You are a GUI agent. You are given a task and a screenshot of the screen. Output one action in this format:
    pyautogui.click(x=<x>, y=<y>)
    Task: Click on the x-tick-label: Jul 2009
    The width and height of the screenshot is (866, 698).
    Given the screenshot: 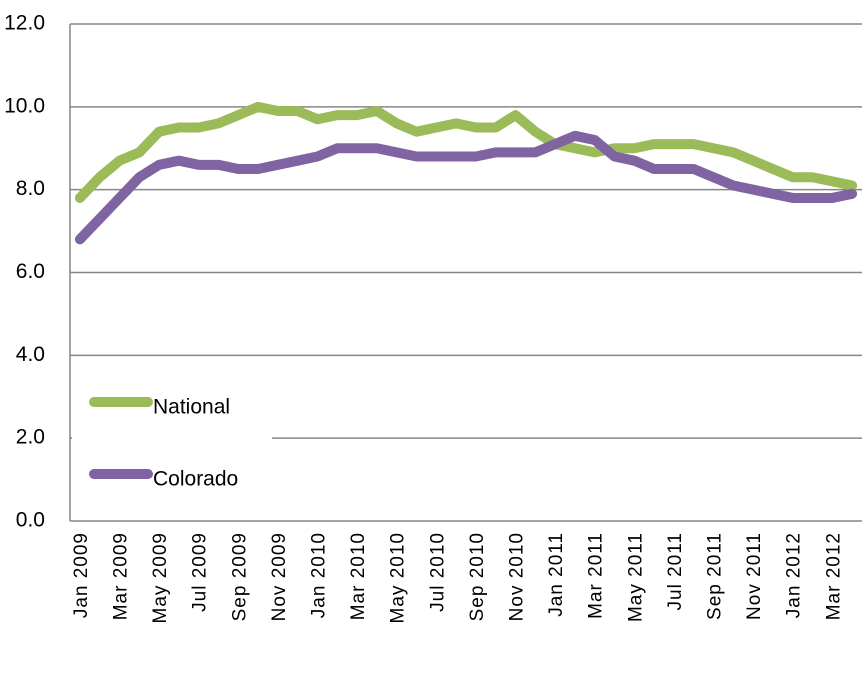 What is the action you would take?
    pyautogui.click(x=200, y=572)
    